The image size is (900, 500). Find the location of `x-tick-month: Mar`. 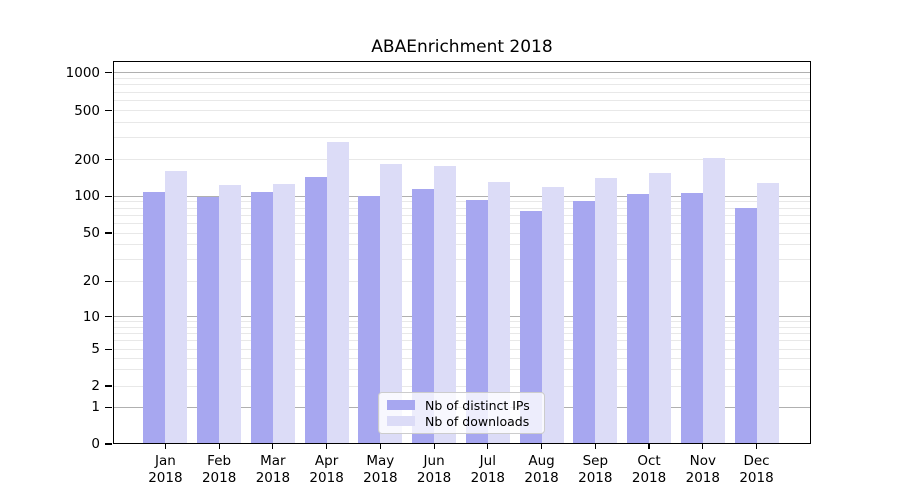

x-tick-month: Mar is located at coordinates (273, 461).